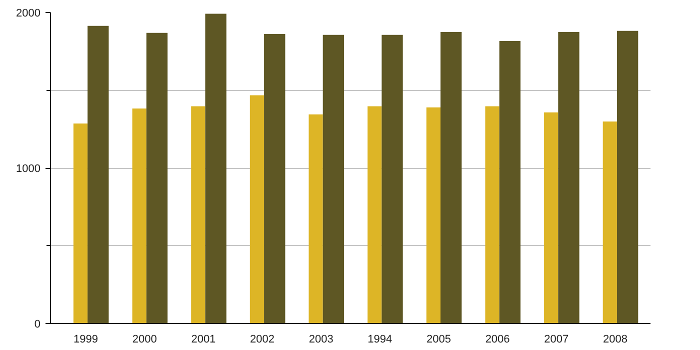 This screenshot has height=350, width=700. Describe the element at coordinates (262, 340) in the screenshot. I see `x-tick-label: 2002` at that location.